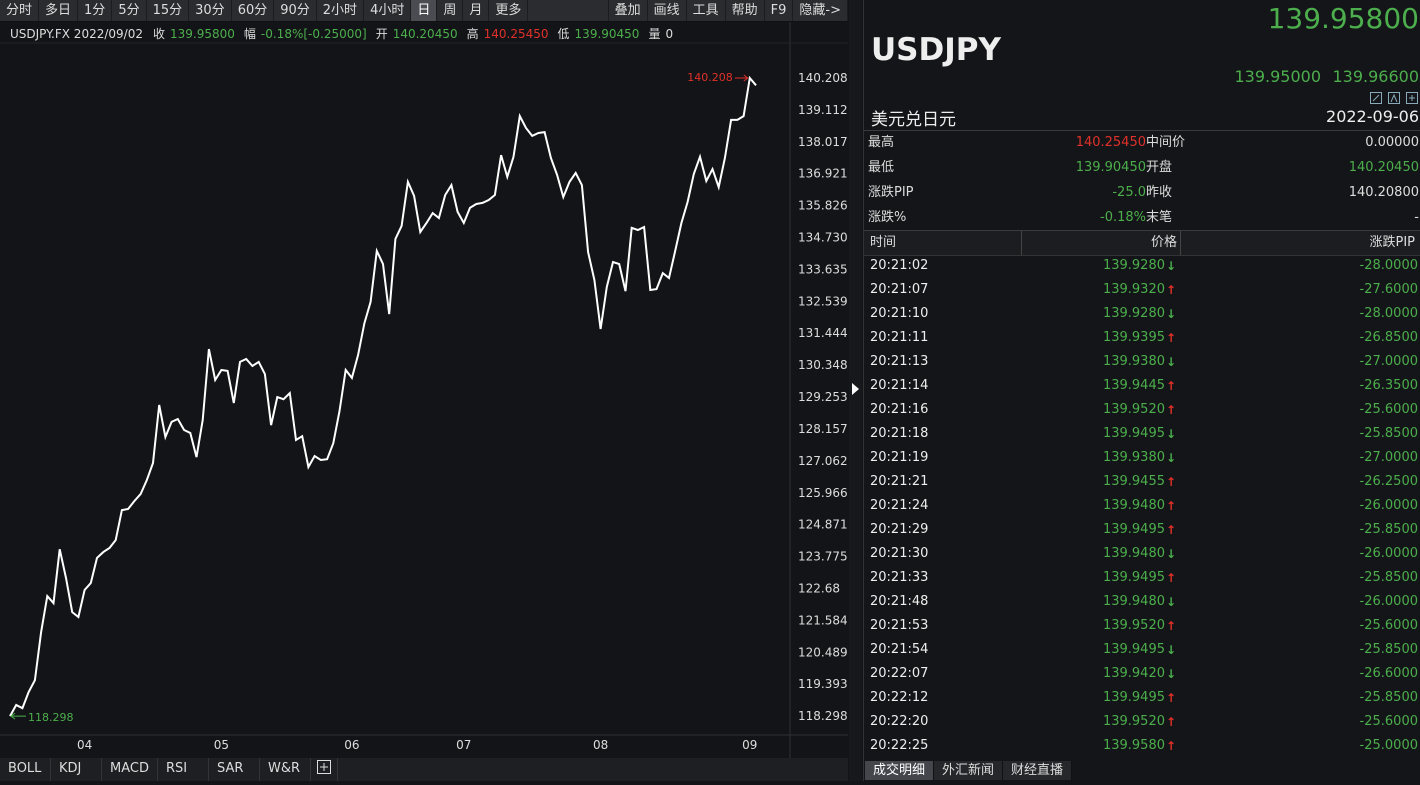 The image size is (1420, 785). Describe the element at coordinates (654, 34) in the screenshot. I see `quote-label: 量` at that location.